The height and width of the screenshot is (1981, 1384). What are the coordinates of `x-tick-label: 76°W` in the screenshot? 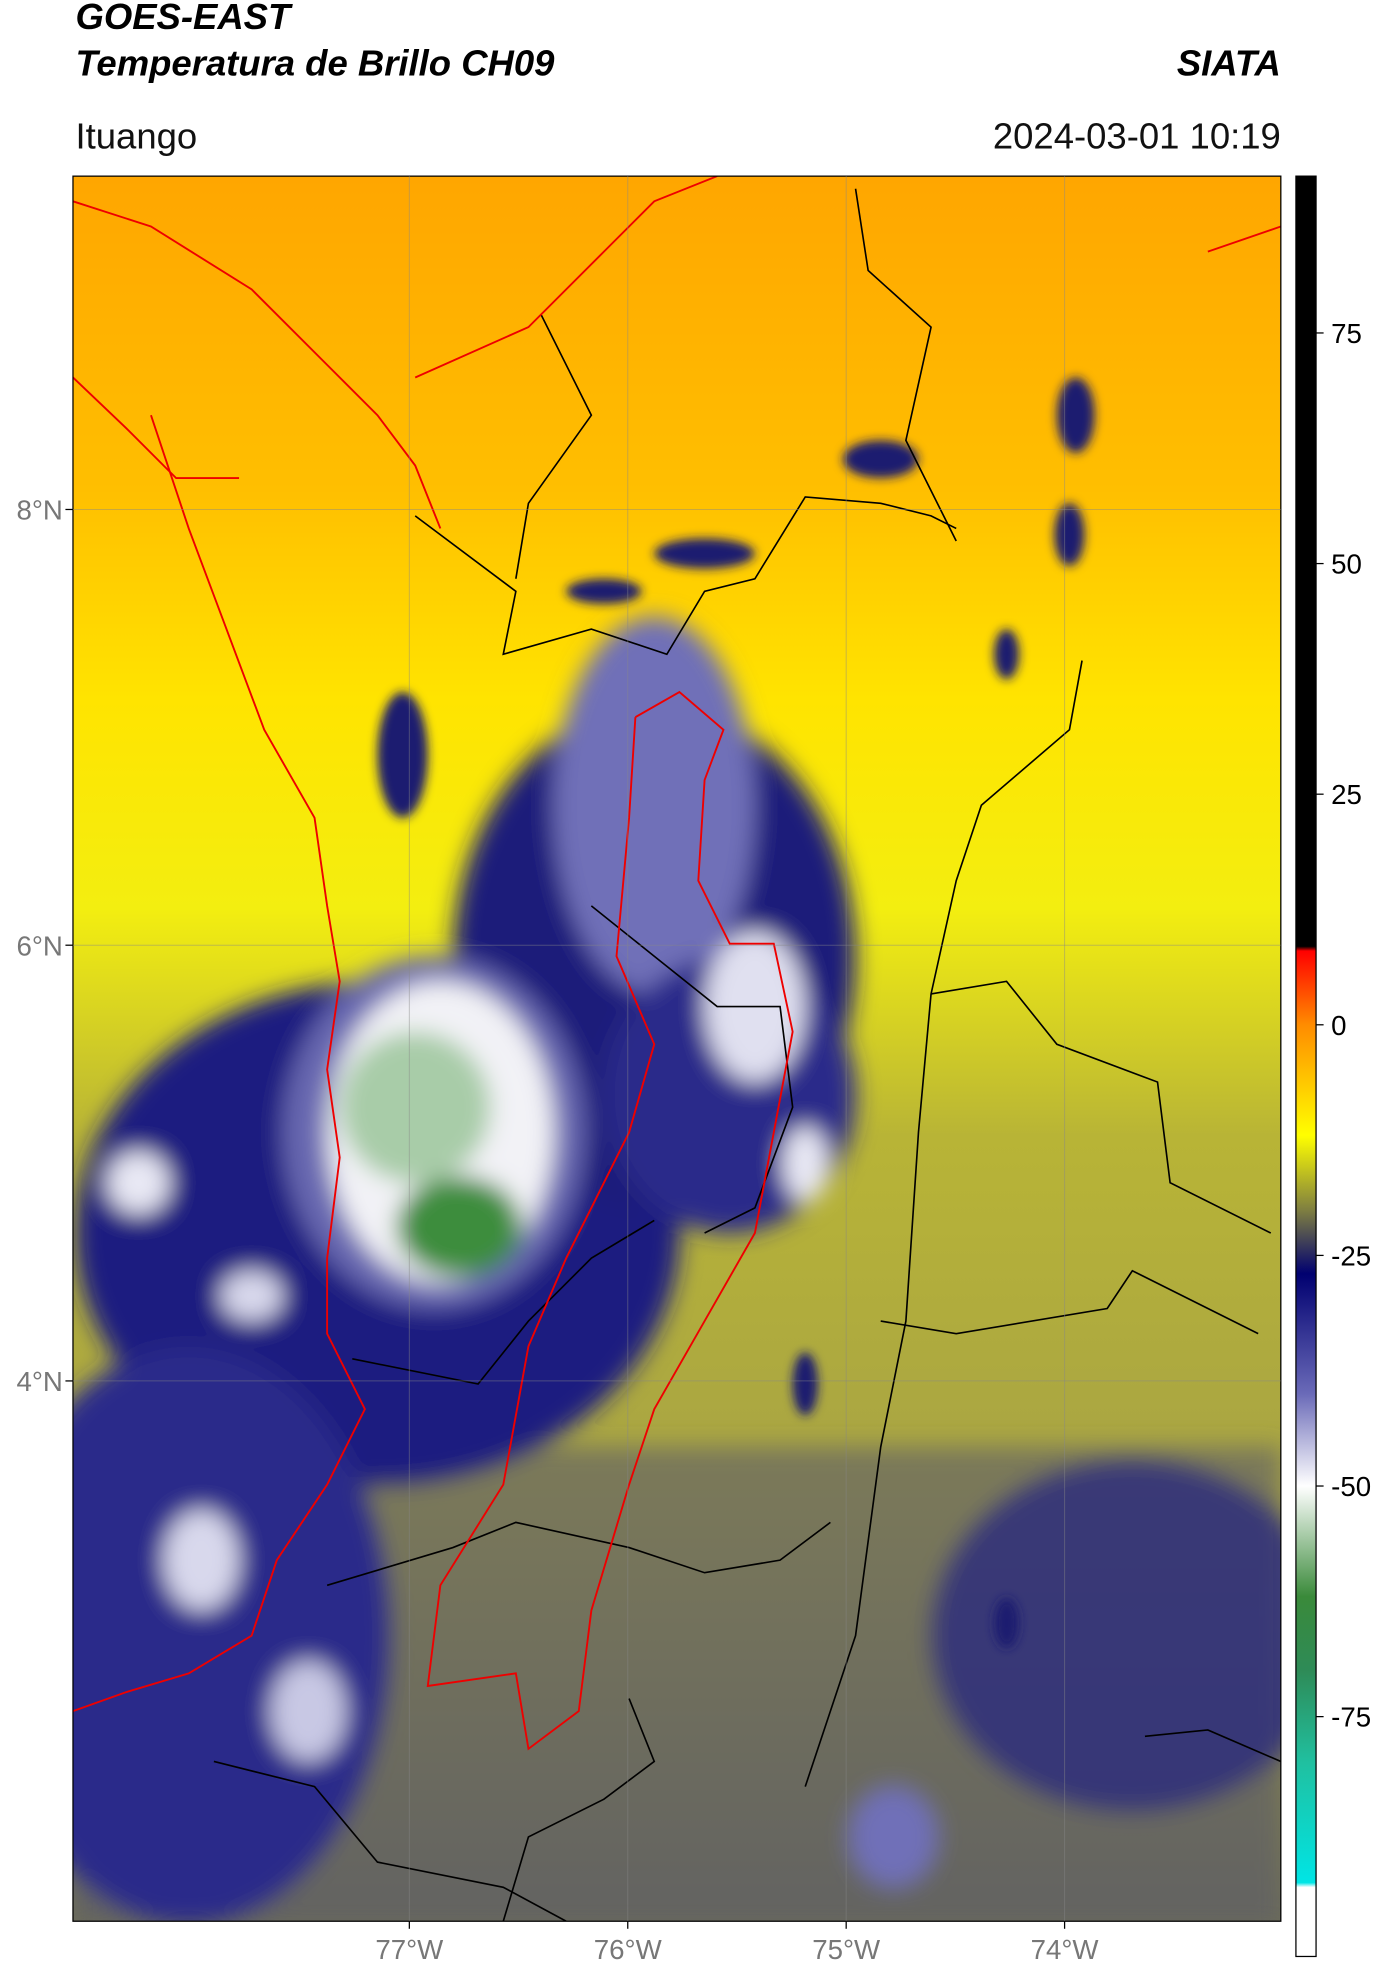 It's located at (628, 1949).